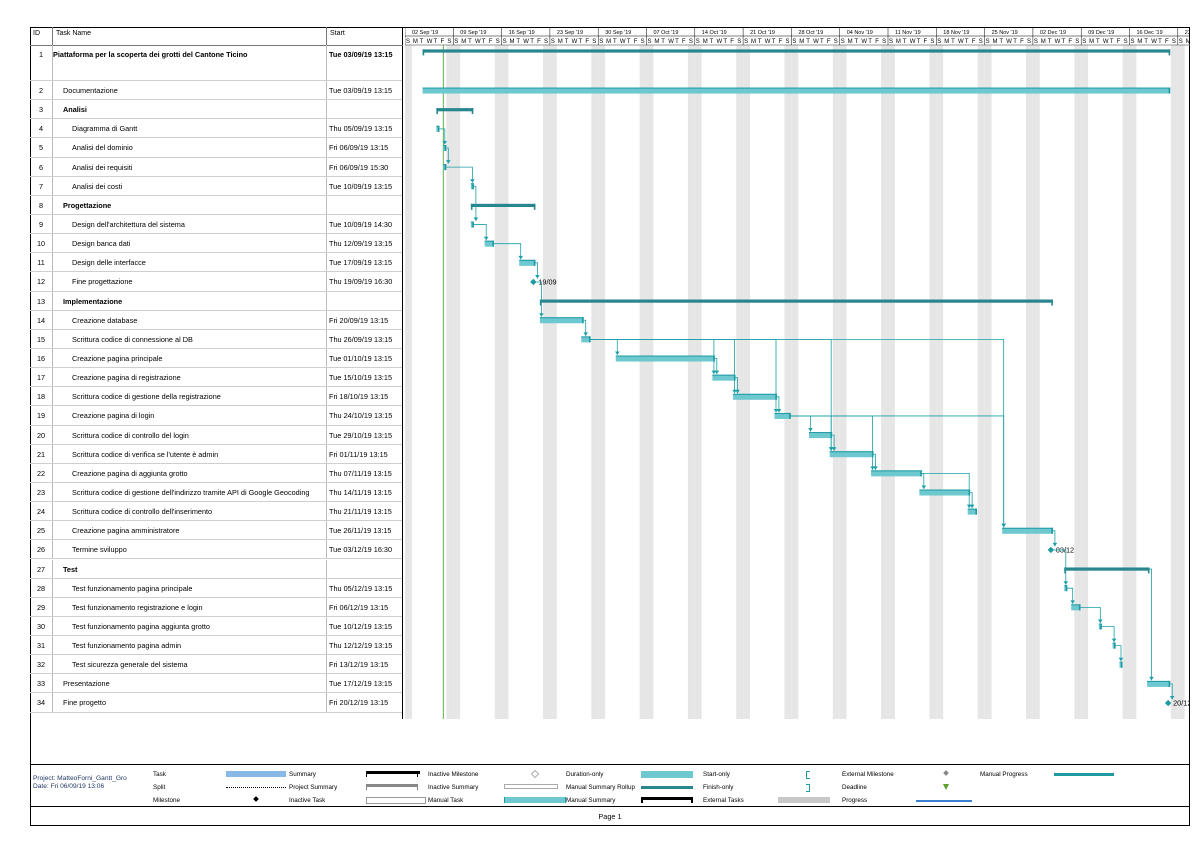 The height and width of the screenshot is (843, 1200). I want to click on project-date: Date: Fri 06/09/19 13:06, so click(69, 786).